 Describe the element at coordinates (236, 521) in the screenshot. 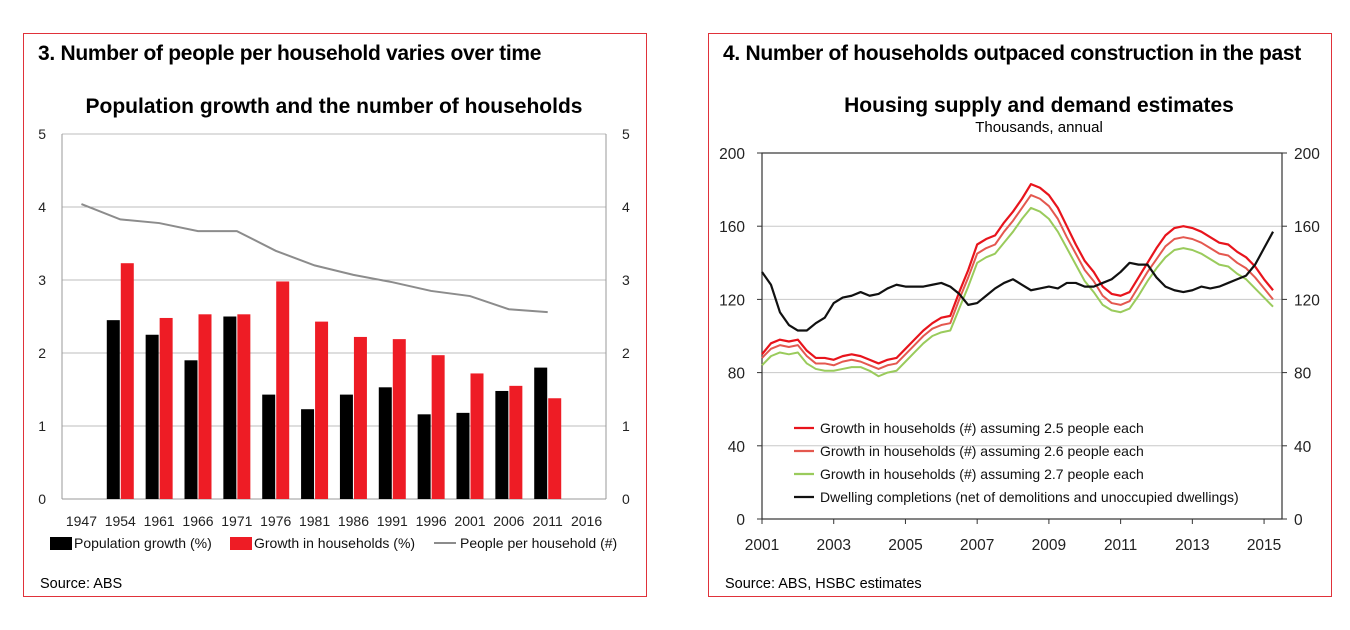

I see `x-tick-label: 1971` at that location.